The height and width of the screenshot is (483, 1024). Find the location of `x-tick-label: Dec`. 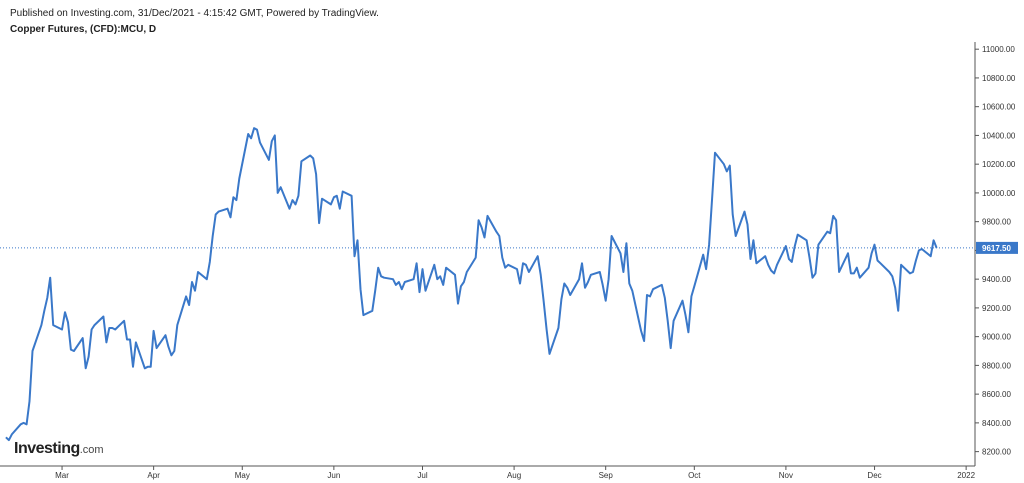

x-tick-label: Dec is located at coordinates (874, 475).